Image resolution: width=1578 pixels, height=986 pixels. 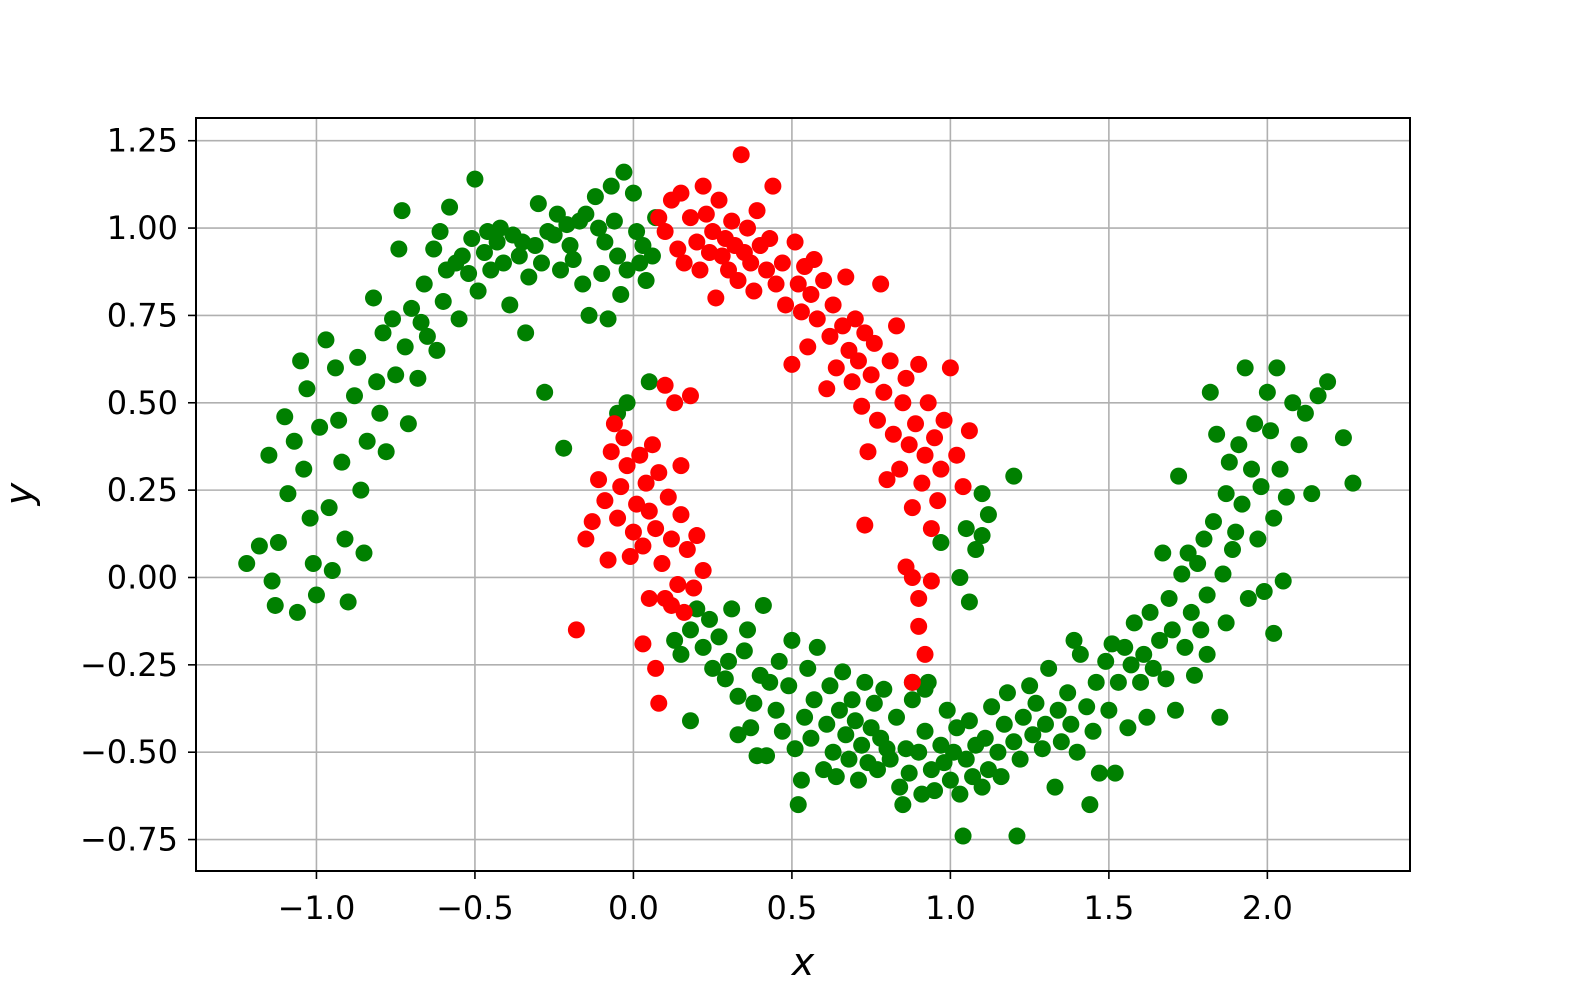 What do you see at coordinates (317, 908) in the screenshot?
I see `x-tick-label: −1.0` at bounding box center [317, 908].